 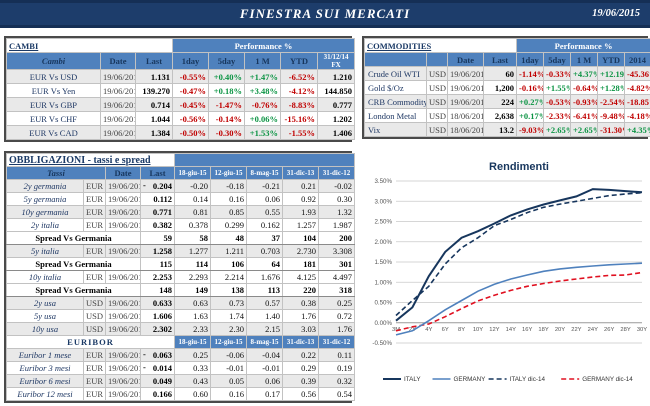 I want to click on performance-value: +1.53%, so click(x=263, y=133).